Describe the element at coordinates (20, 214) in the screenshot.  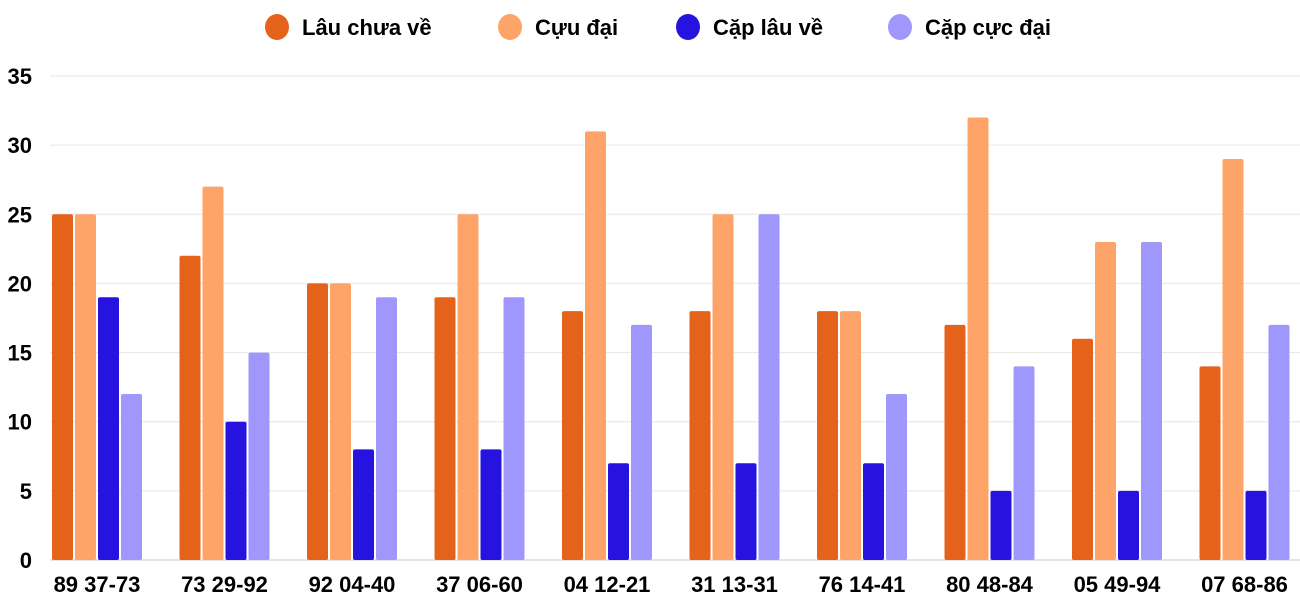
I see `y-tick-label: 25` at that location.